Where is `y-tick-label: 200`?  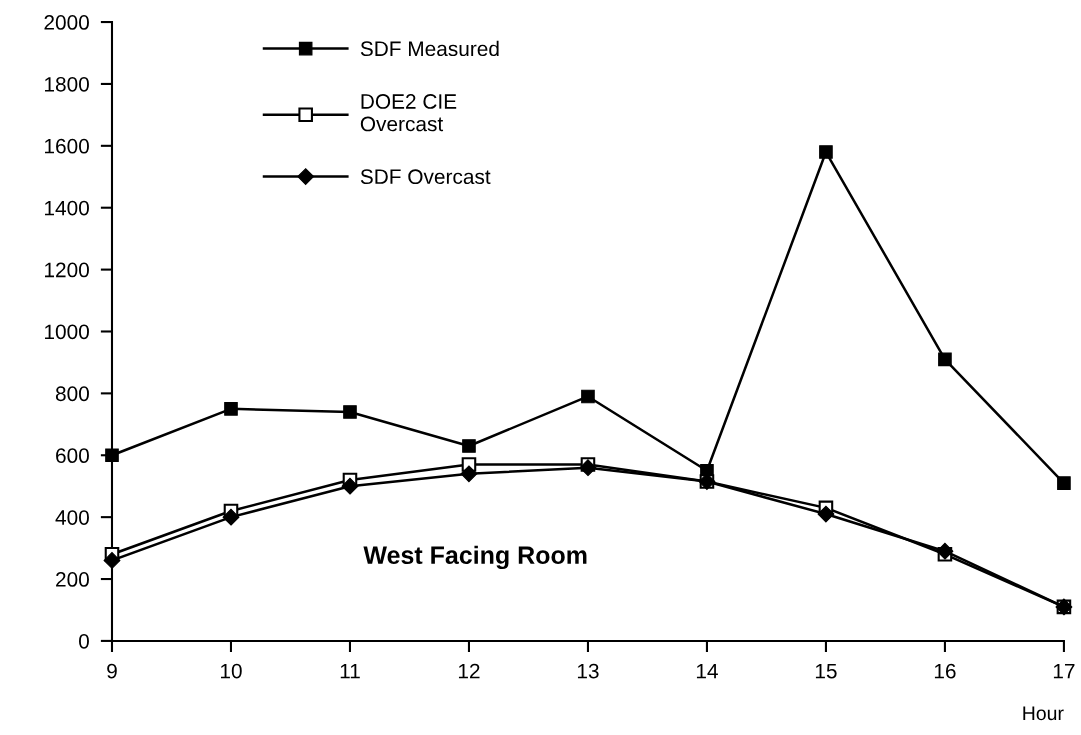
y-tick-label: 200 is located at coordinates (72, 579).